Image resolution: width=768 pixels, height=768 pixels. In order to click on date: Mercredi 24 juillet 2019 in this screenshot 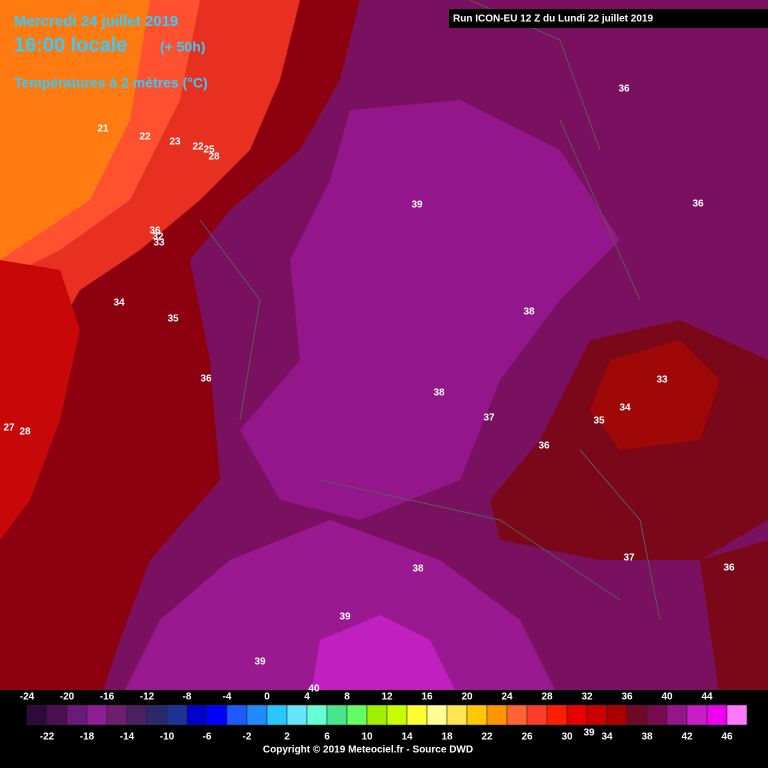, I will do `click(96, 21)`.